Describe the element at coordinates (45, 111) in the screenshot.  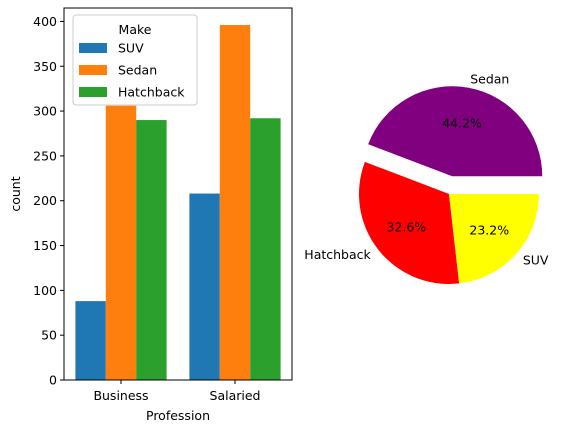
I see `y-tick-label: 300` at that location.